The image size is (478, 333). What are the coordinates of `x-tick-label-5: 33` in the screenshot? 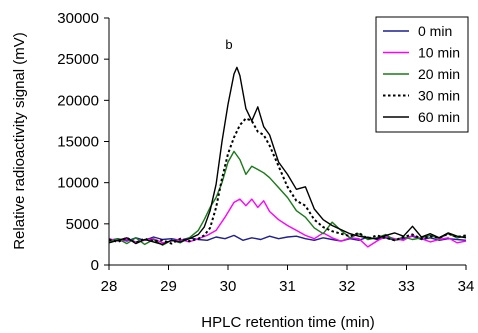 It's located at (406, 286).